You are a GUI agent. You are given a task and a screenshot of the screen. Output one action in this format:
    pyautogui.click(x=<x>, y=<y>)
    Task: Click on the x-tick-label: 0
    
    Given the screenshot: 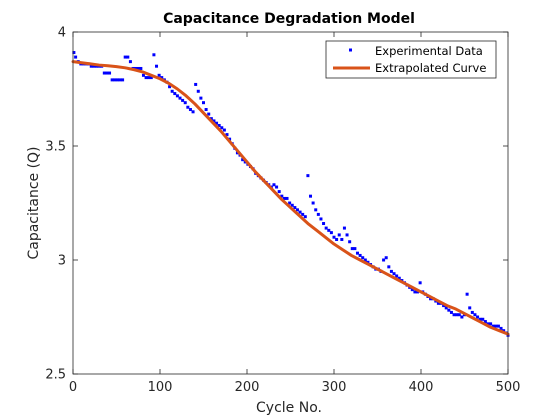 What is the action you would take?
    pyautogui.click(x=73, y=387)
    